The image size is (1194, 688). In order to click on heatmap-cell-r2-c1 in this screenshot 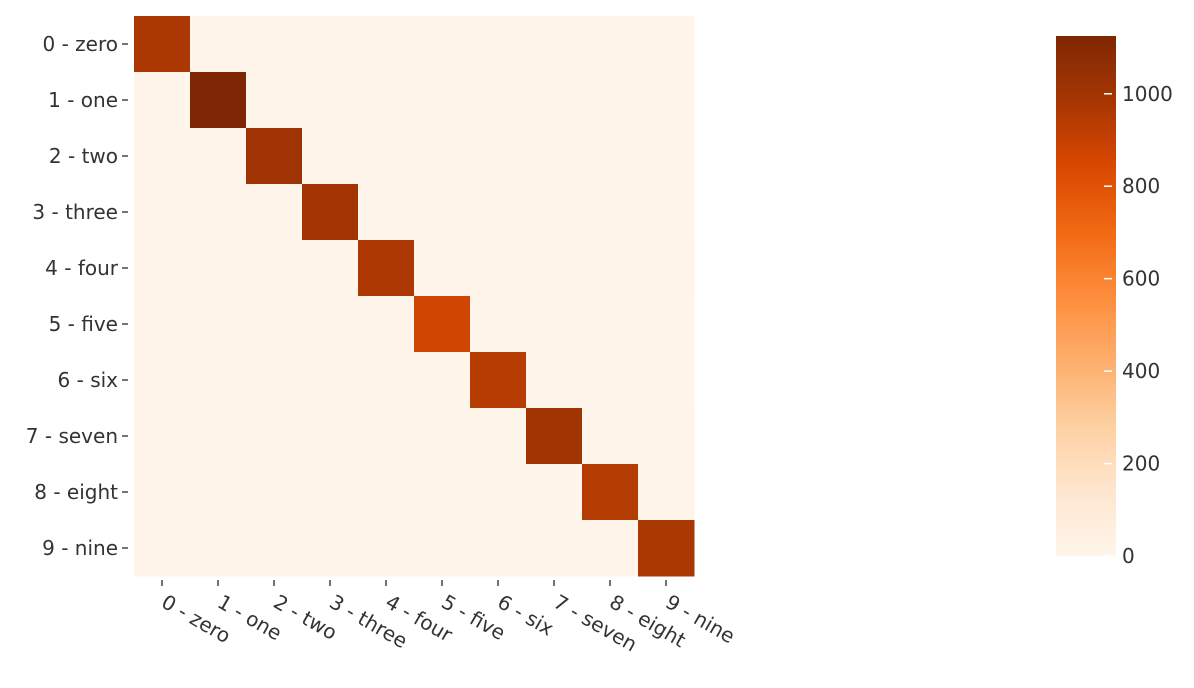, I will do `click(218, 156)`.